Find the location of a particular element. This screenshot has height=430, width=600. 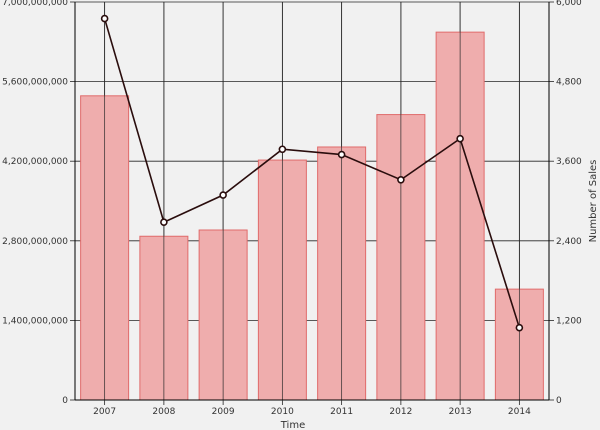

x-tick-label: 2013 is located at coordinates (460, 412).